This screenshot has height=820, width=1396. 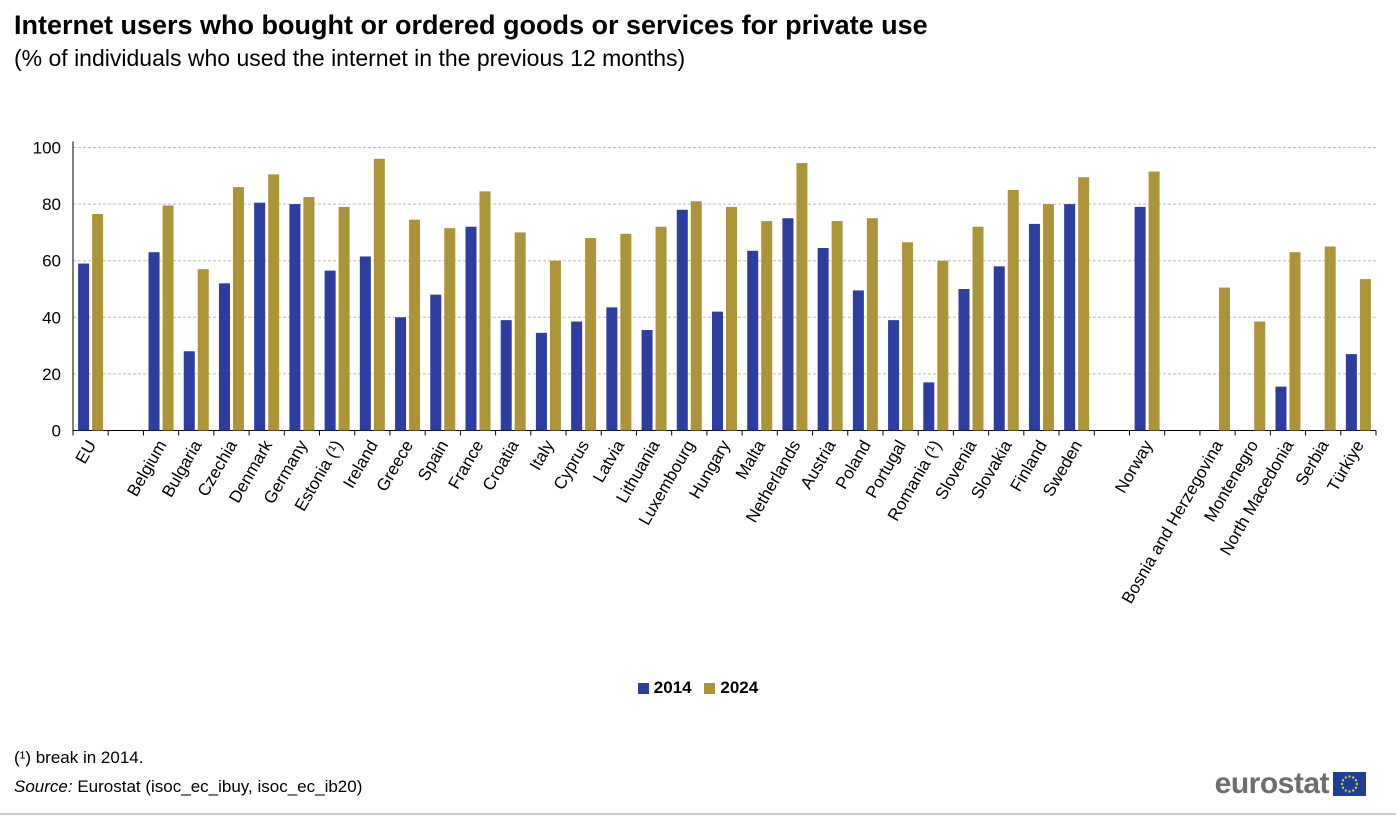 What do you see at coordinates (51, 204) in the screenshot?
I see `y-tick-label-80: 80` at bounding box center [51, 204].